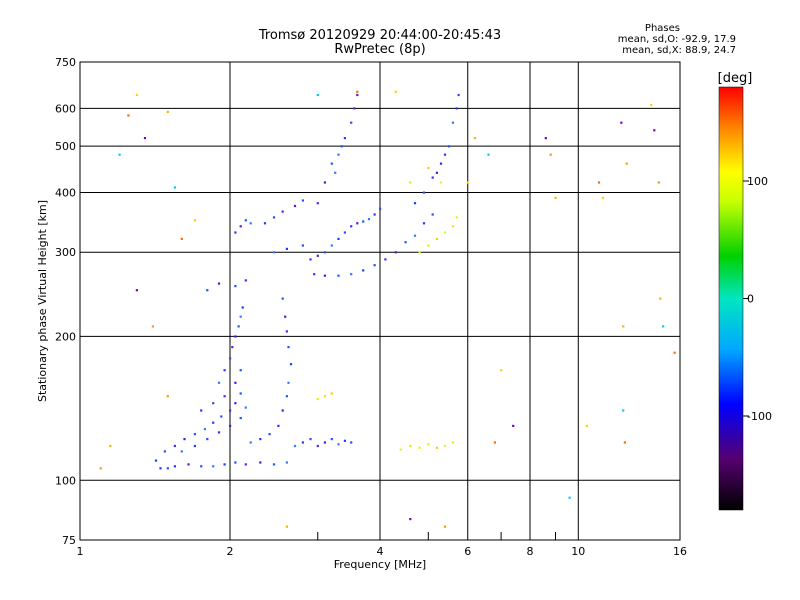 Image resolution: width=800 pixels, height=600 pixels. I want to click on phases-heading: Phases, so click(662, 28).